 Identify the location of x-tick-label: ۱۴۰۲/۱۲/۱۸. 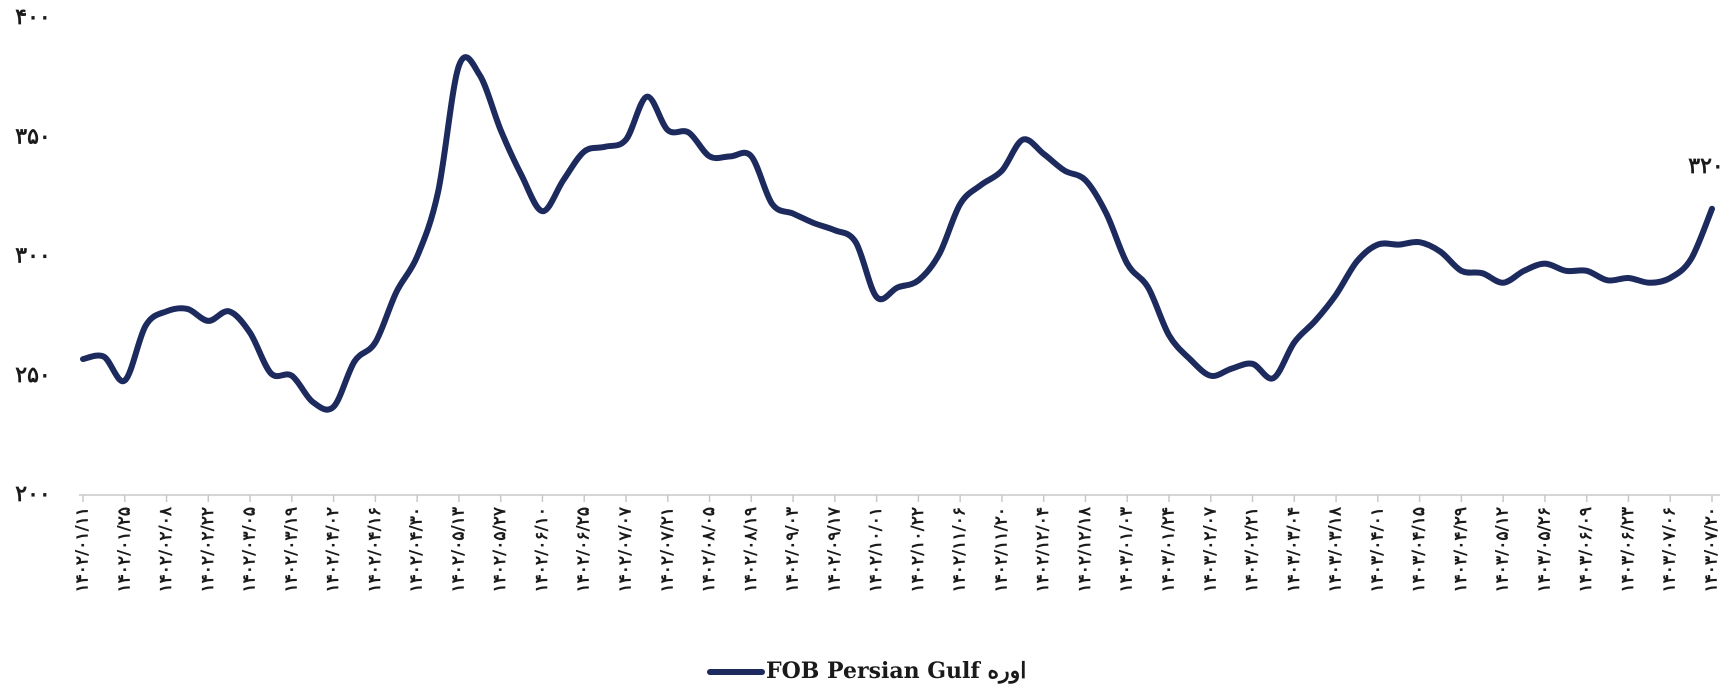
(1085, 549).